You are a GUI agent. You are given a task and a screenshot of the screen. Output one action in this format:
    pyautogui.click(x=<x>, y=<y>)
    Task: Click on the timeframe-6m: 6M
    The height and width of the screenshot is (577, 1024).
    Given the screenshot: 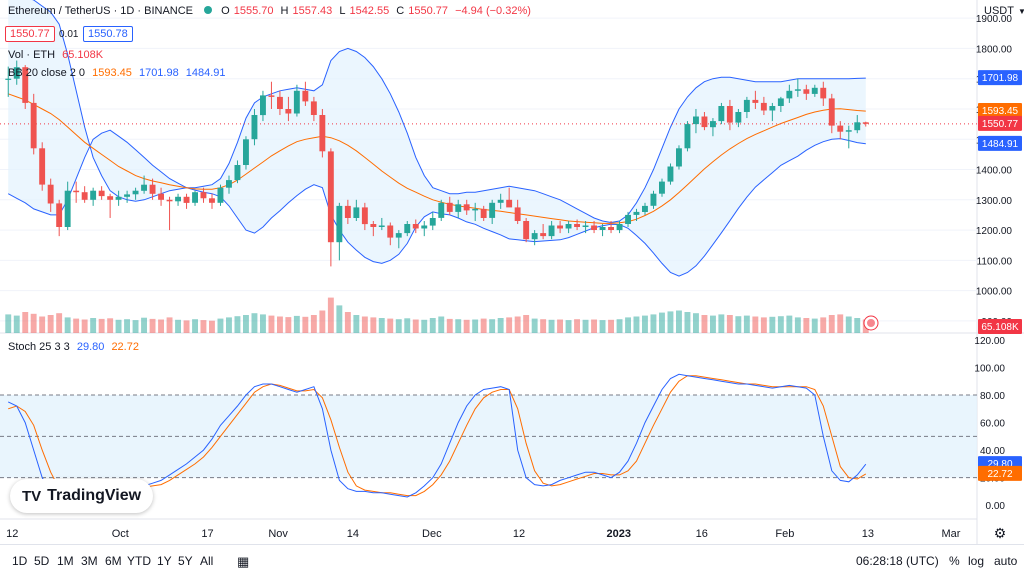 What is the action you would take?
    pyautogui.click(x=113, y=561)
    